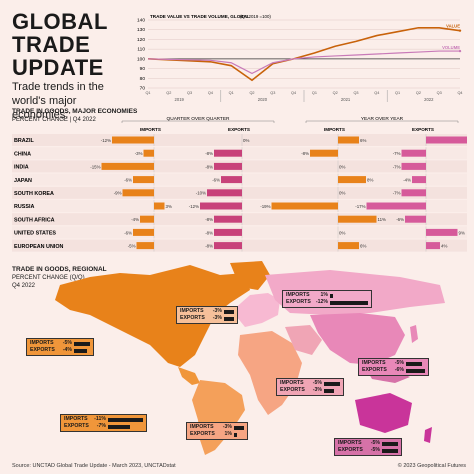  I want to click on bar-value-label: -7%, so click(397, 193).